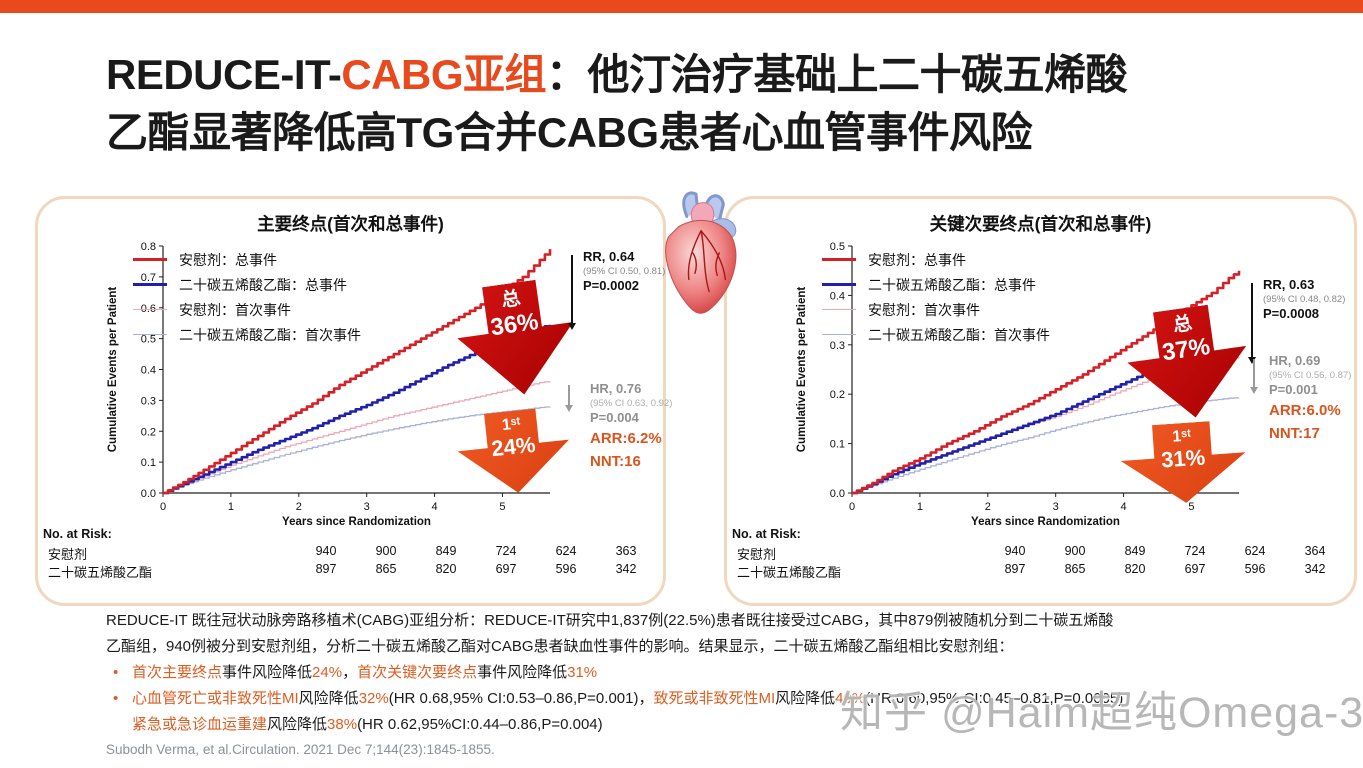 This screenshot has width=1363, height=768. Describe the element at coordinates (1101, 713) in the screenshot. I see `watermark: 知乎 @Haim超纯Omega-3` at that location.